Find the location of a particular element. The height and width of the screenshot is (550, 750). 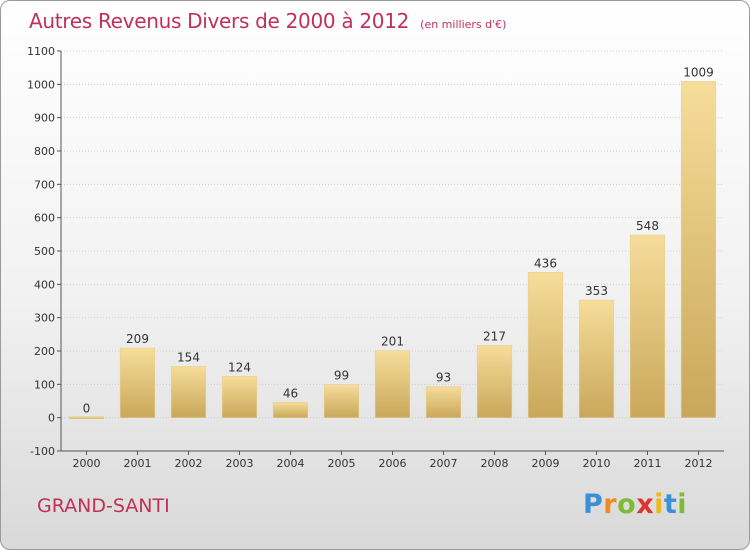

data-label-2003: 124 is located at coordinates (239, 367).